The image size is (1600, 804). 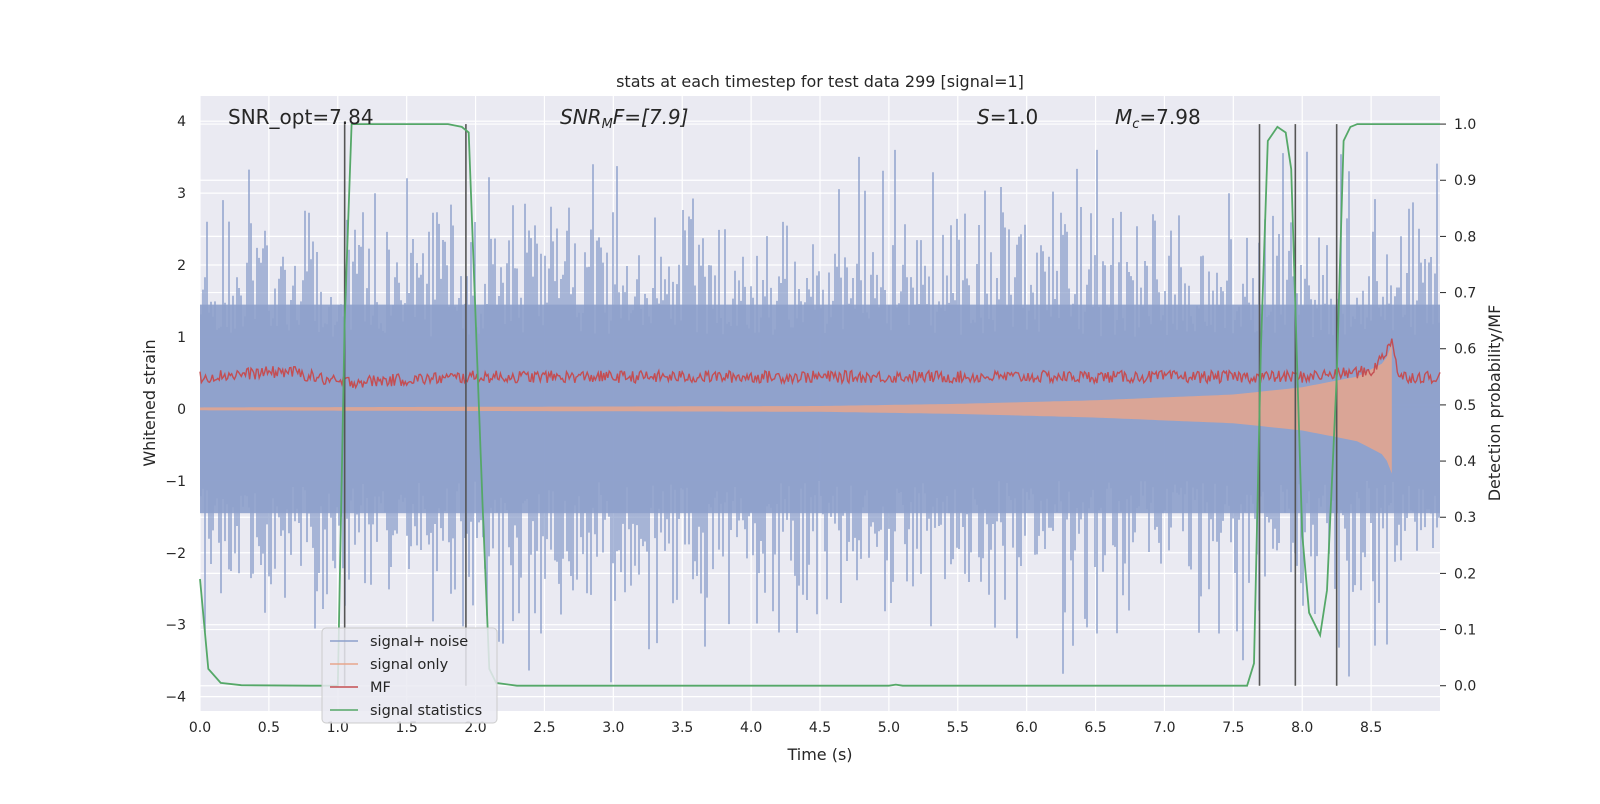 What do you see at coordinates (1465, 574) in the screenshot?
I see `y2-tick-label: 0.2` at bounding box center [1465, 574].